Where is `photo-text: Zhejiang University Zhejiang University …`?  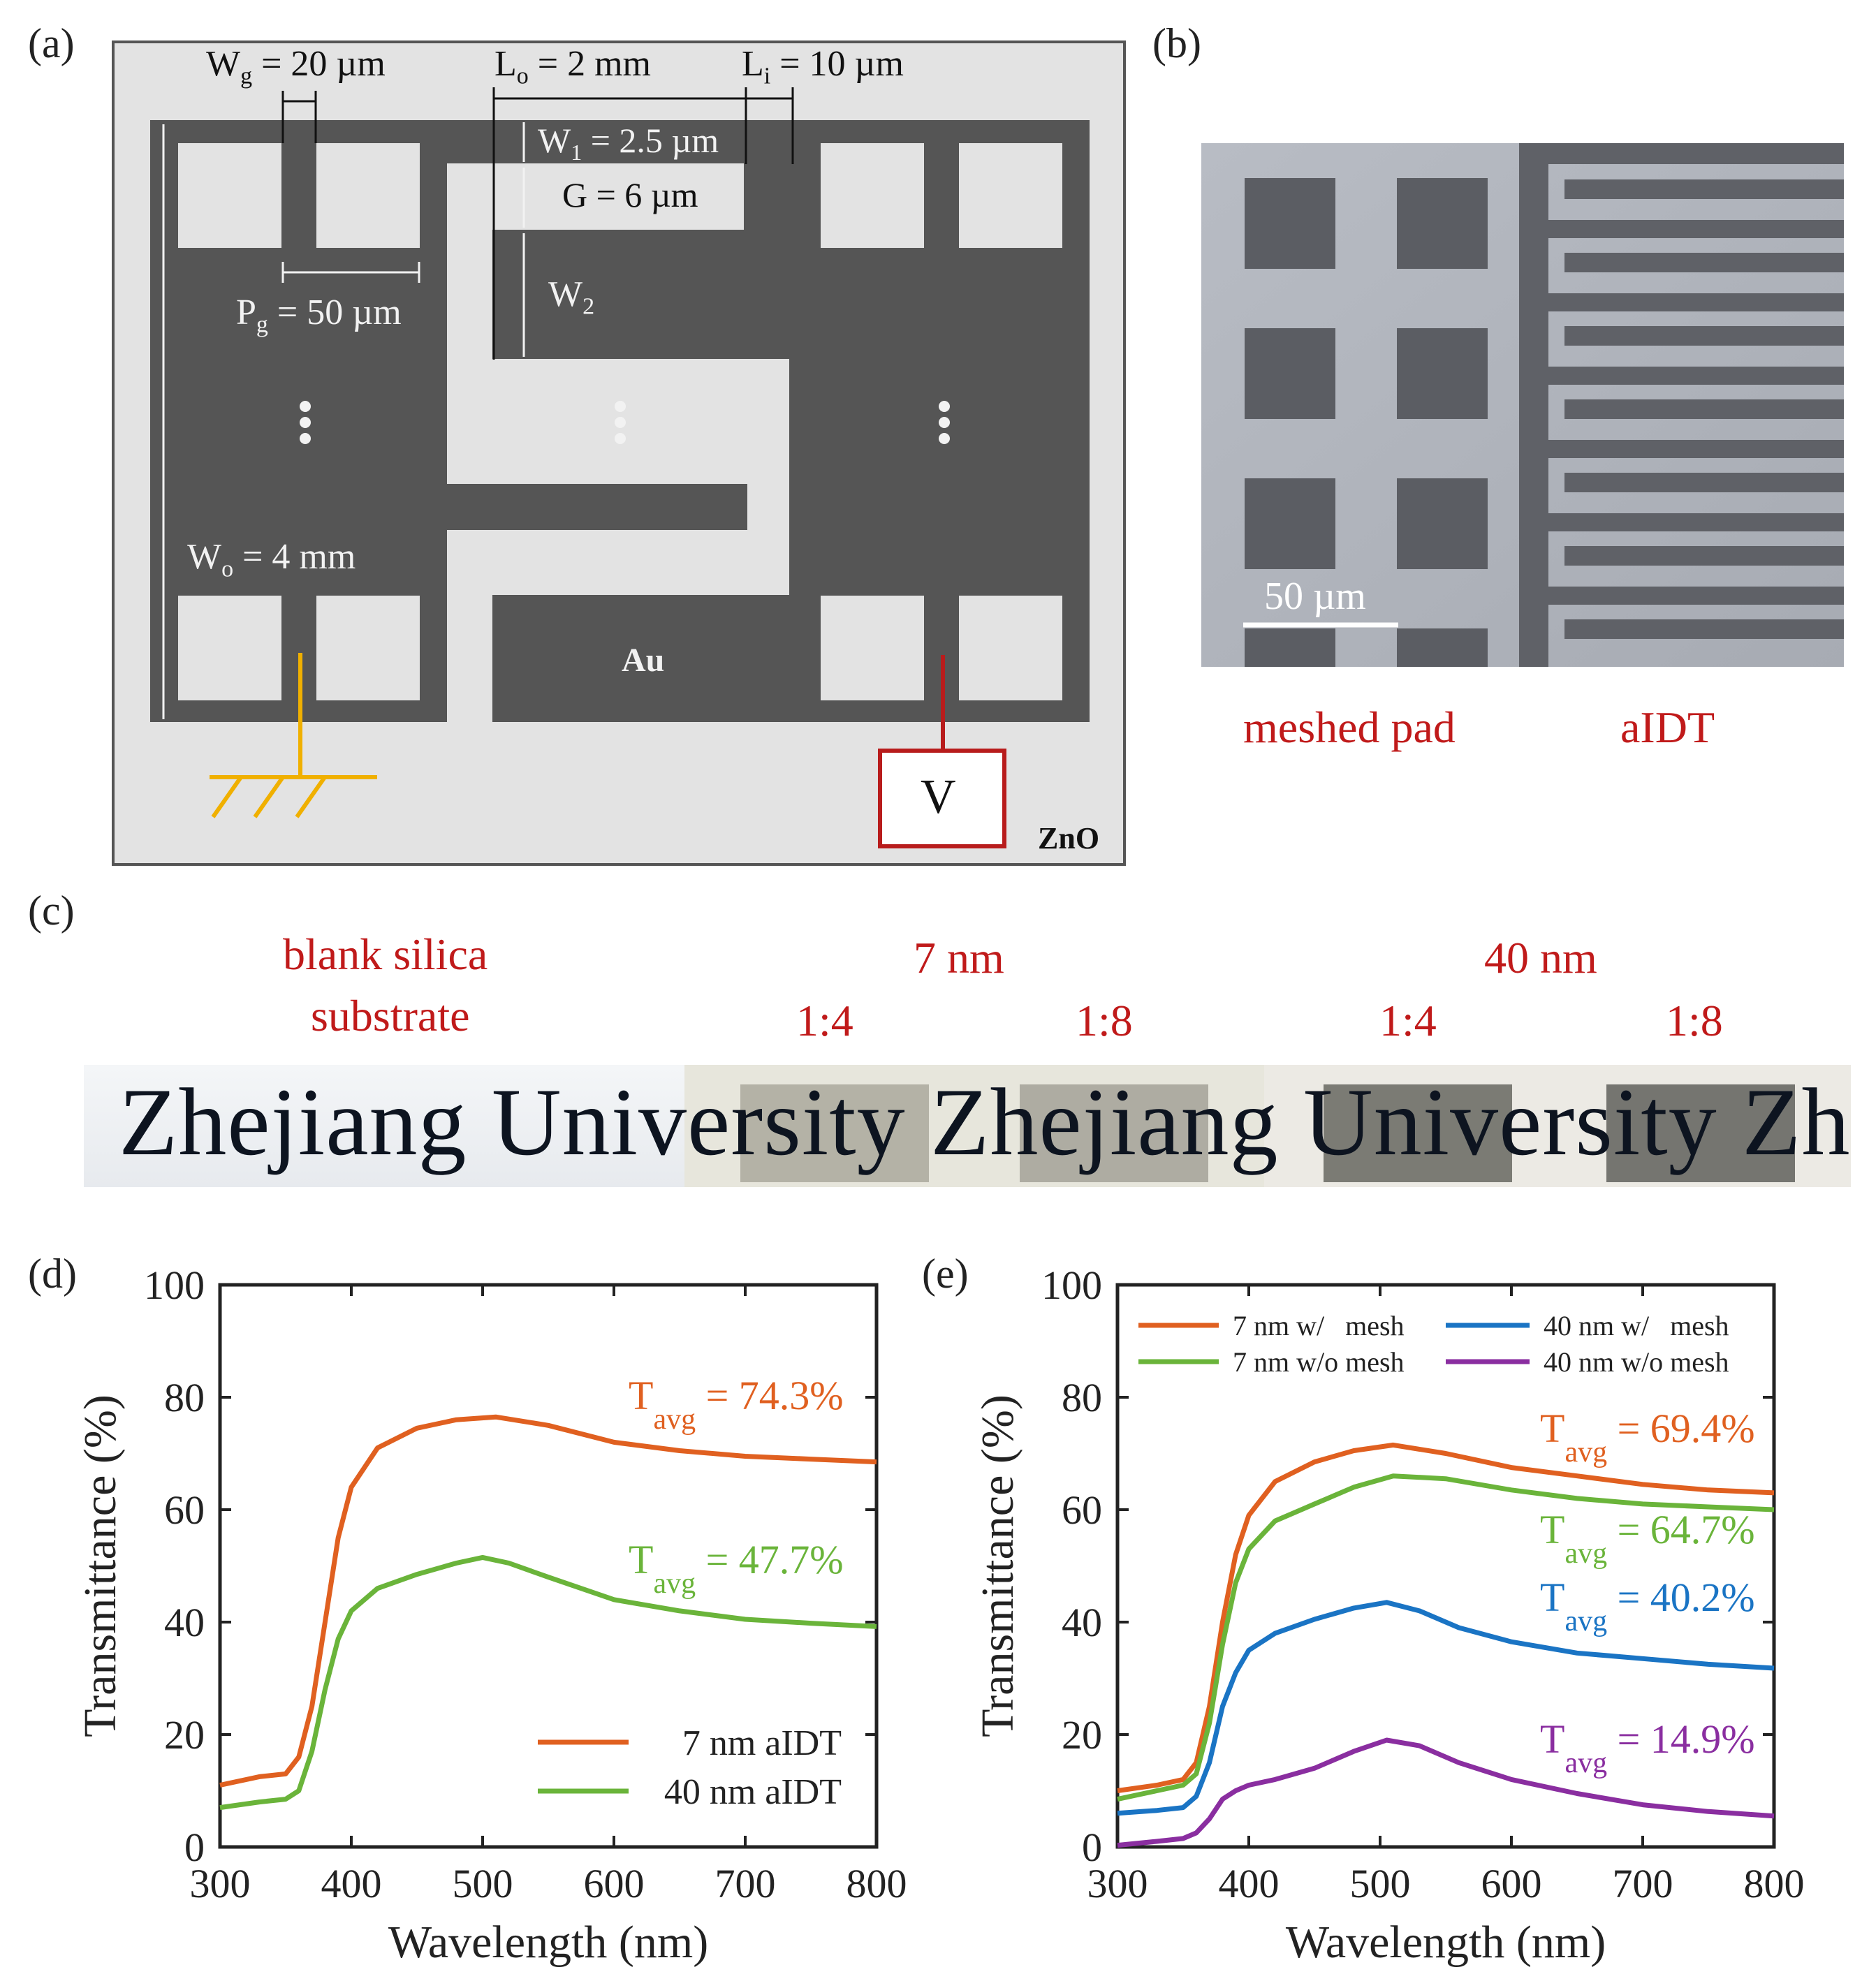
photo-text: Zhejiang University Zhejiang University … is located at coordinates (985, 1121).